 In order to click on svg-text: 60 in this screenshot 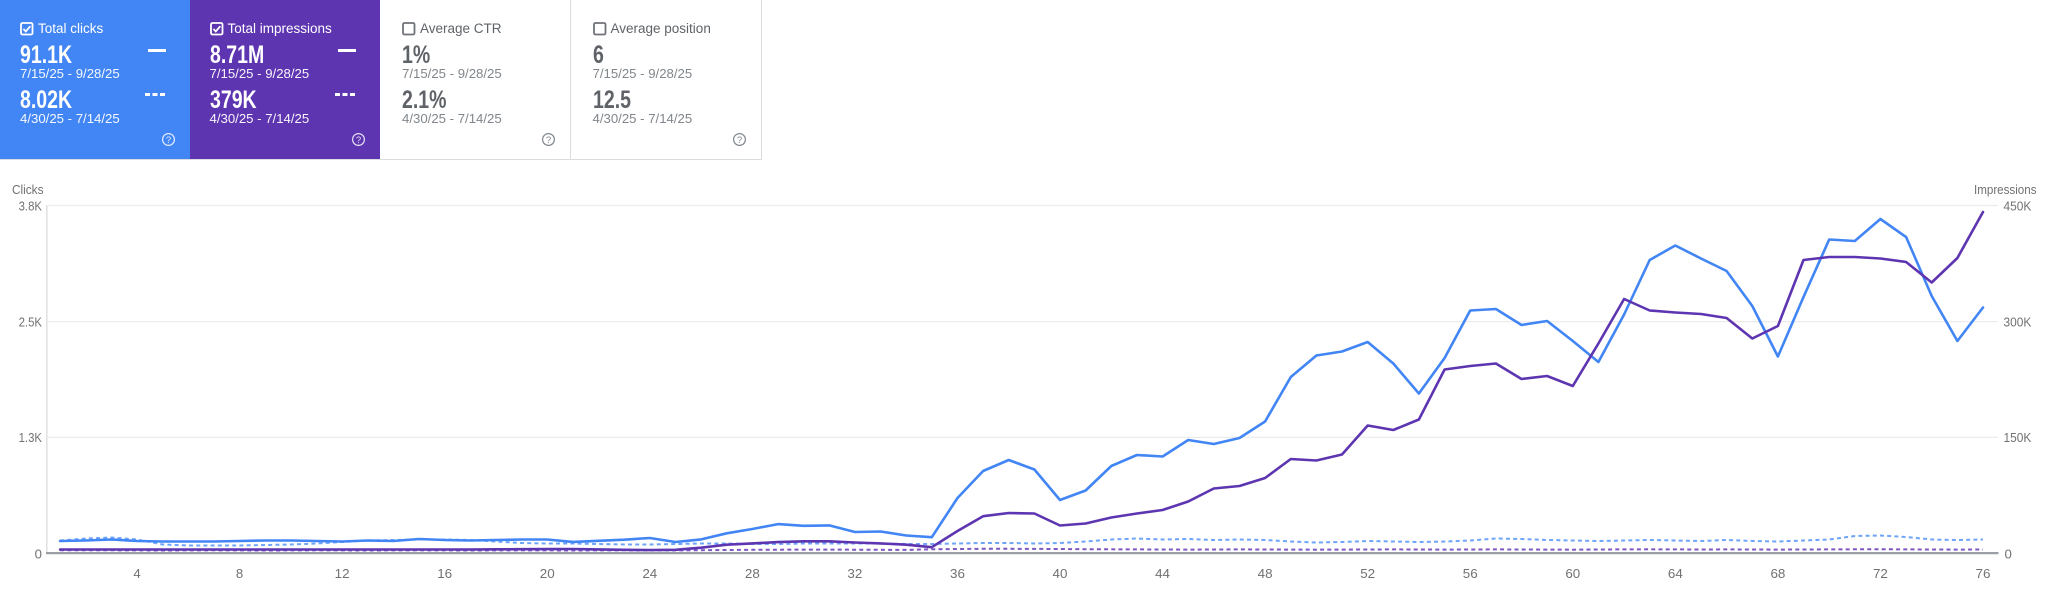, I will do `click(1572, 573)`.